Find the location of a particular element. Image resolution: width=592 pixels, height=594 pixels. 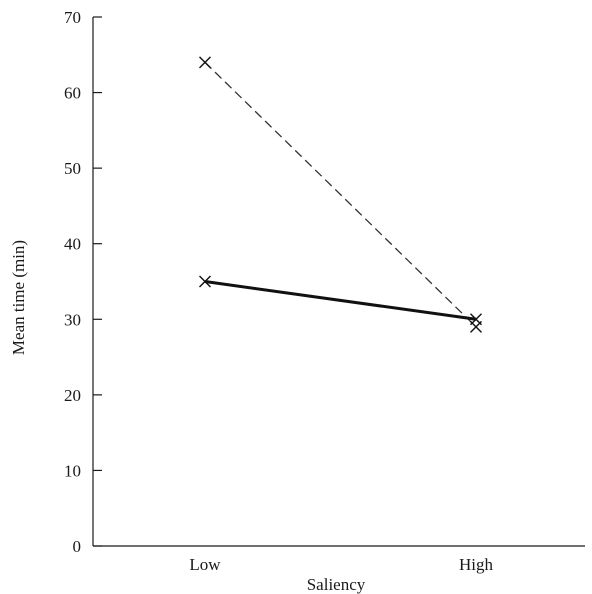

y-tick-label: 0 is located at coordinates (77, 546).